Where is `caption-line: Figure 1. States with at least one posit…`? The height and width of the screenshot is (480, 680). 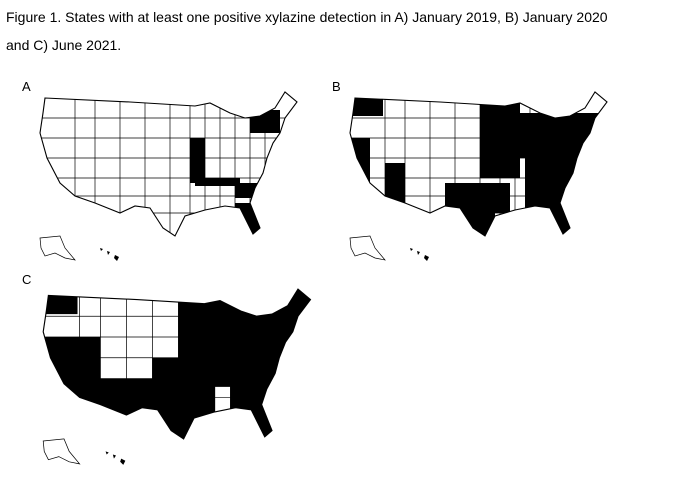 caption-line: Figure 1. States with at least one posit… is located at coordinates (307, 17).